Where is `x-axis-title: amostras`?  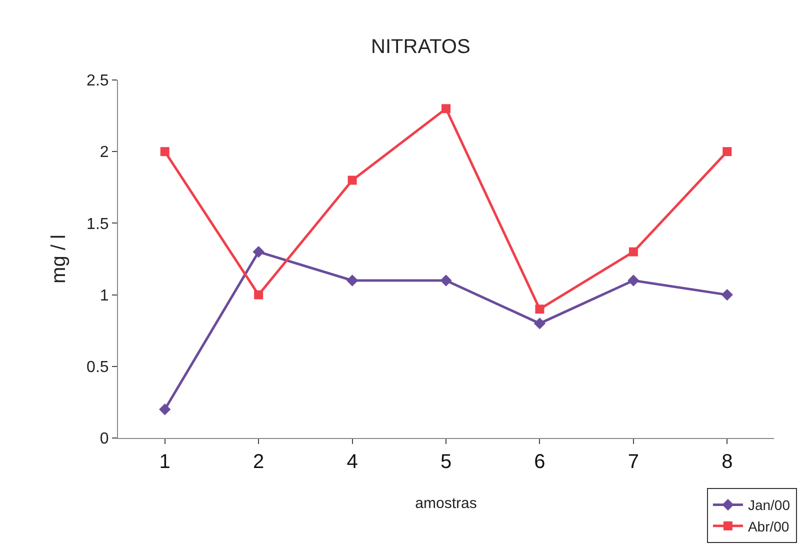 x-axis-title: amostras is located at coordinates (446, 503).